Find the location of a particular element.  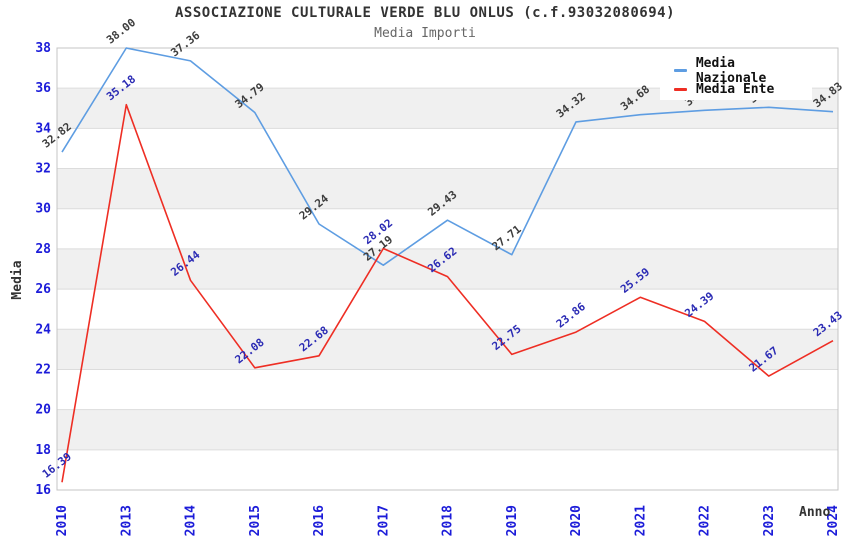

x-tick-label: 2021 is located at coordinates (640, 520).